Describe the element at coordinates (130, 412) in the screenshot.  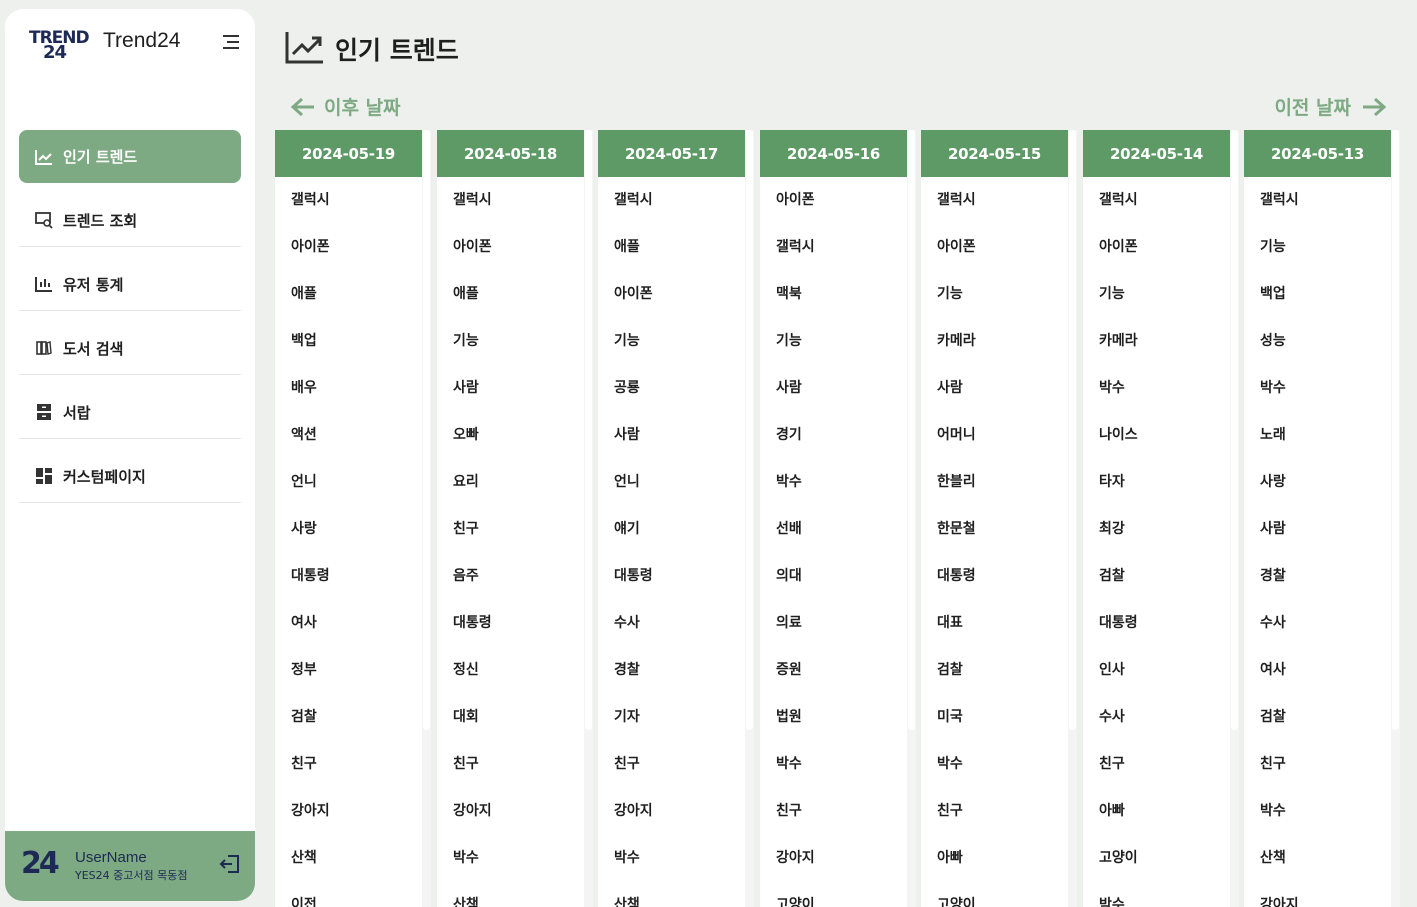
I see `sidebar-item-drawer: 서랍` at that location.